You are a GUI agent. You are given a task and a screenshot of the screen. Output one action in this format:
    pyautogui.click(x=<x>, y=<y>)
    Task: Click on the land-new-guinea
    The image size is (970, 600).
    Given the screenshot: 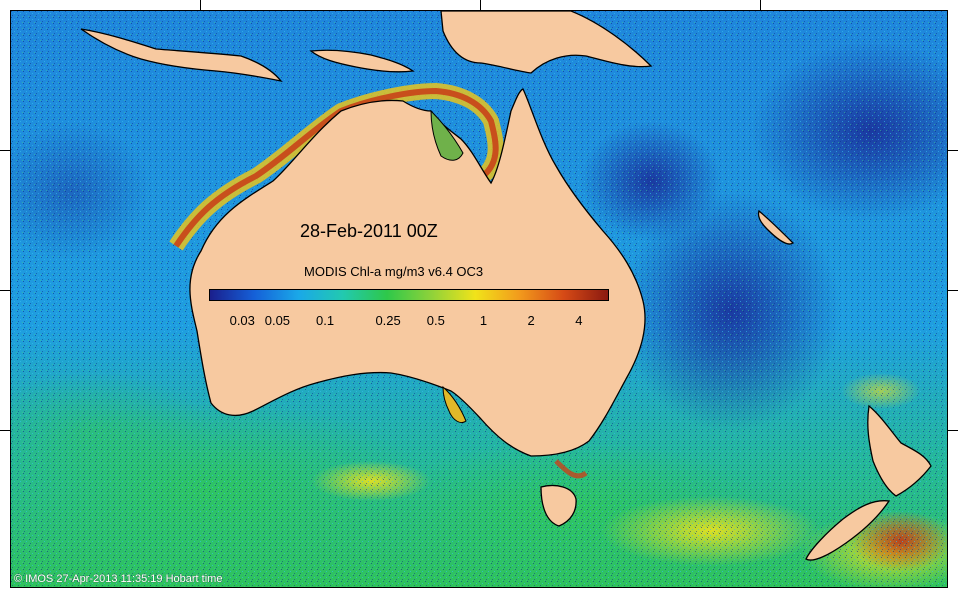 What is the action you would take?
    pyautogui.click(x=546, y=42)
    